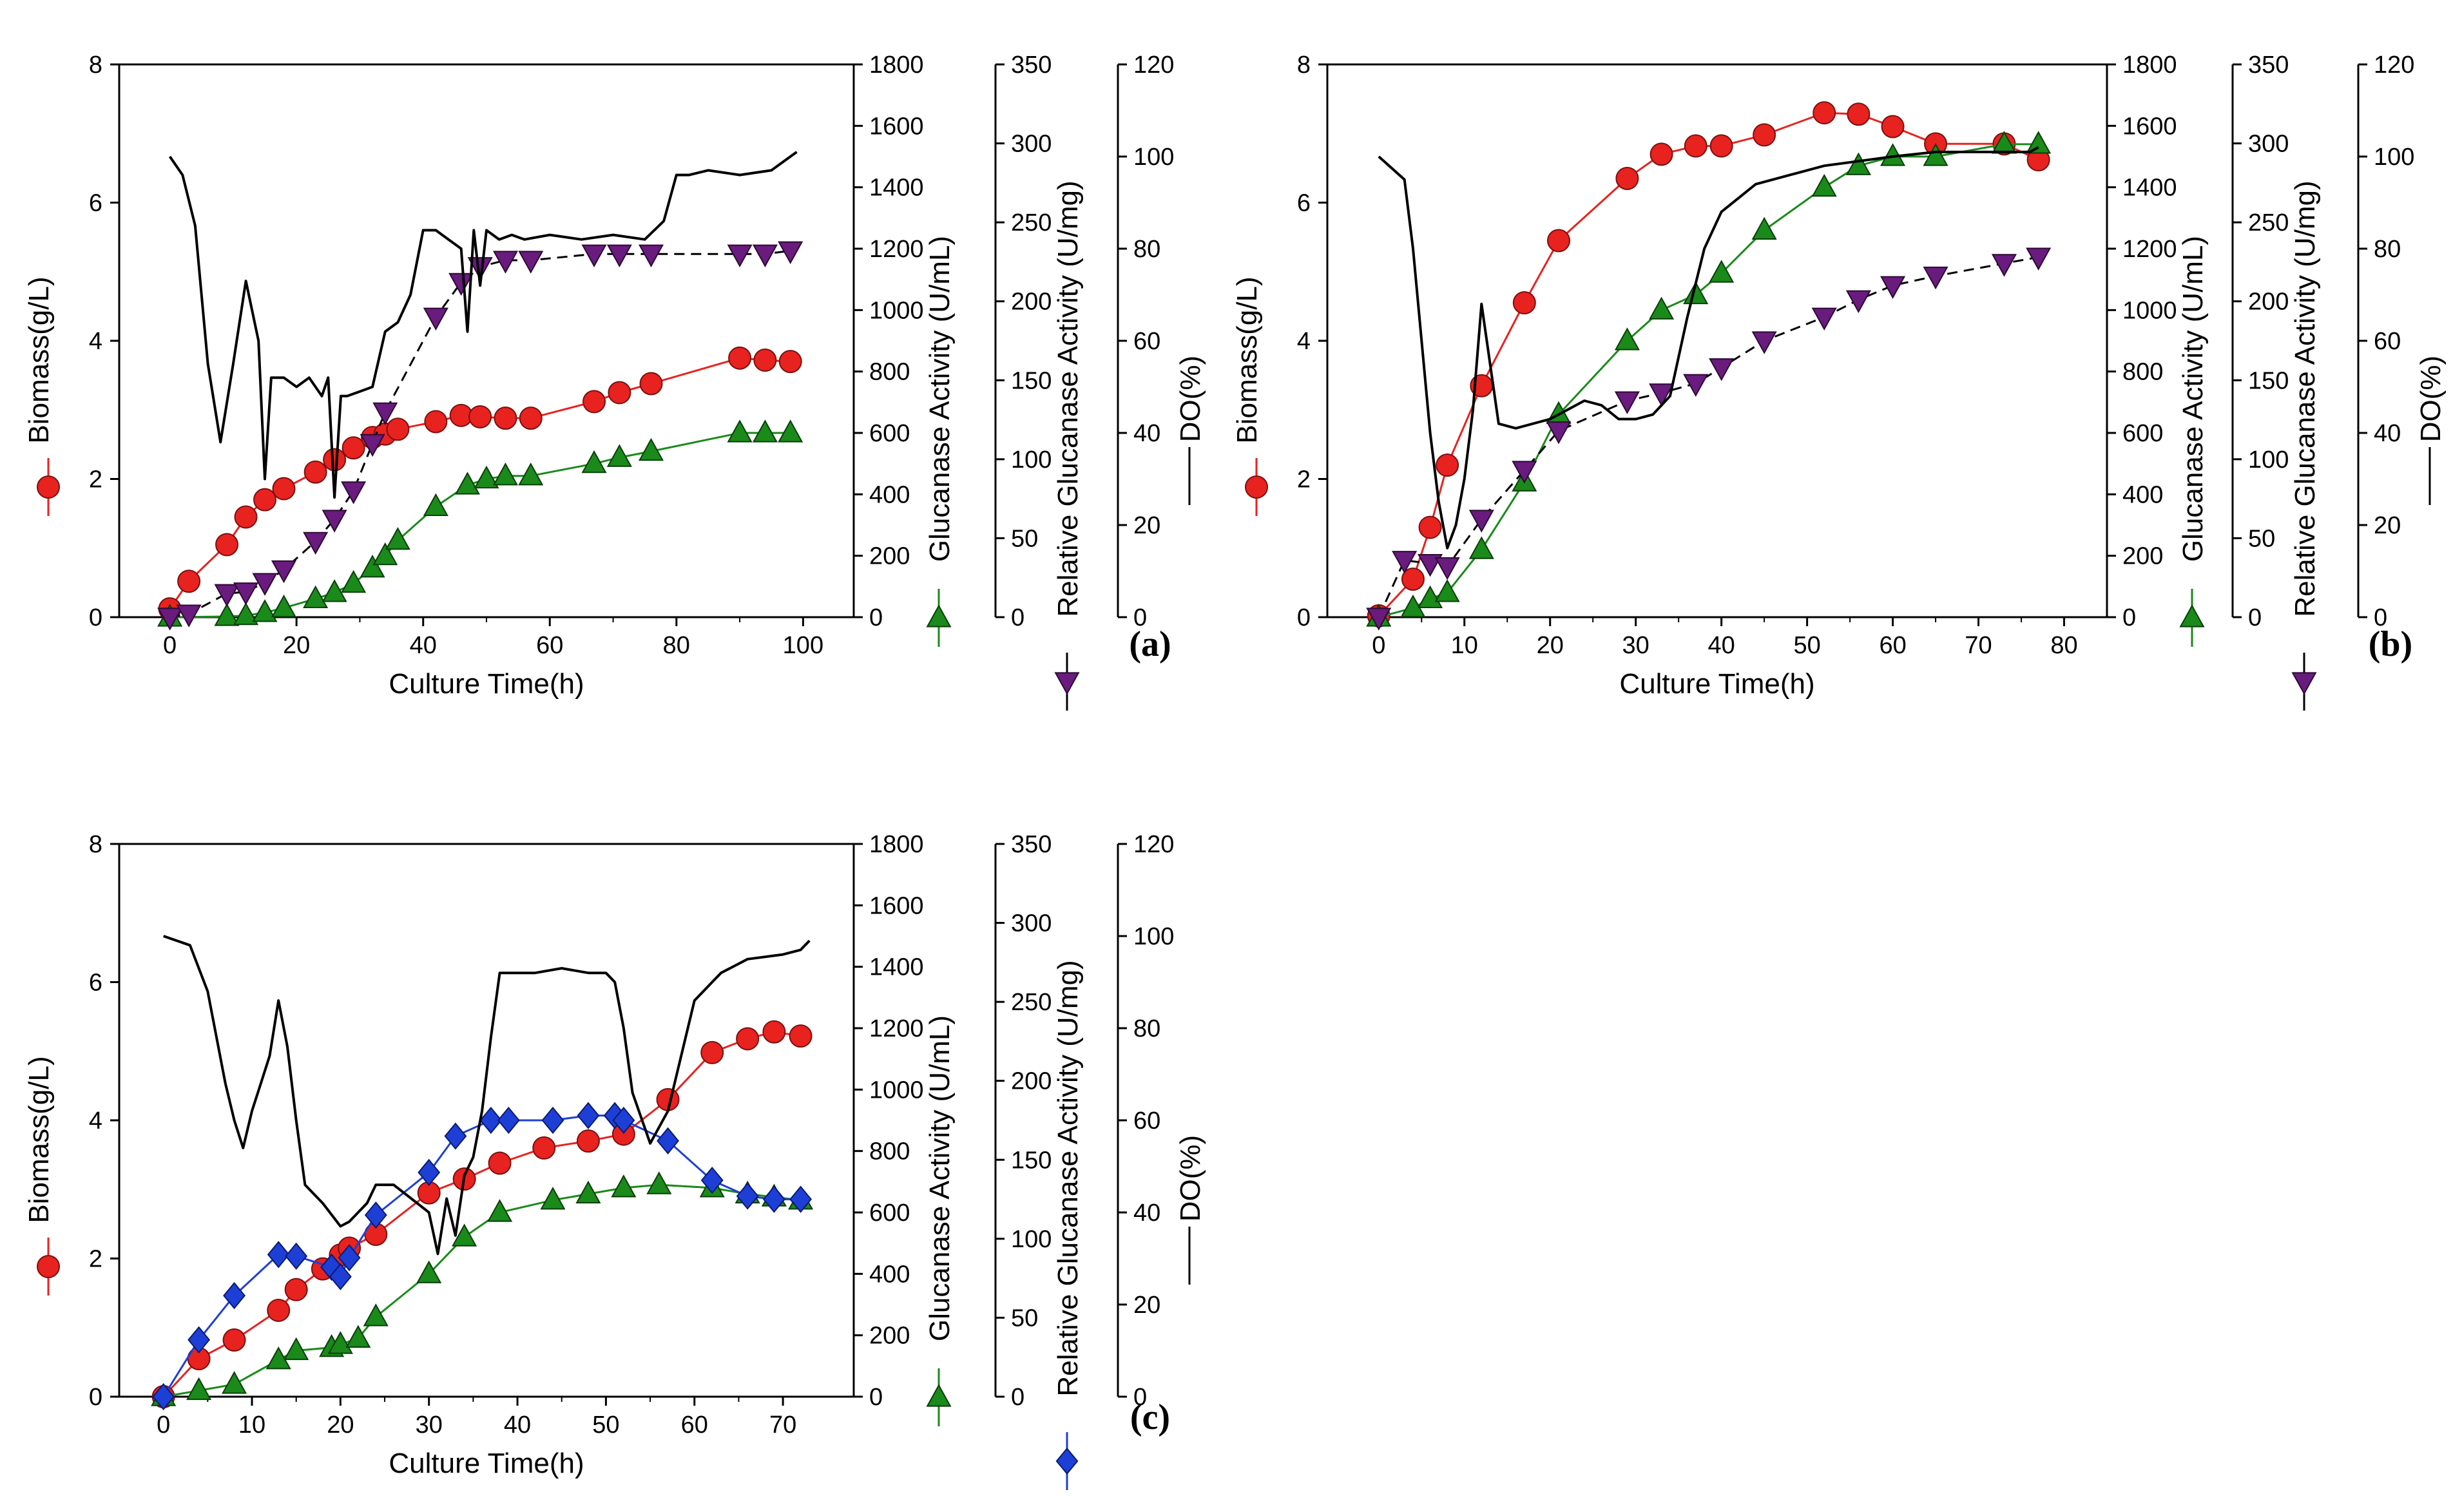 This screenshot has width=2462, height=1512. What do you see at coordinates (896, 126) in the screenshot?
I see `y-tick-label-glucanase: 1600` at bounding box center [896, 126].